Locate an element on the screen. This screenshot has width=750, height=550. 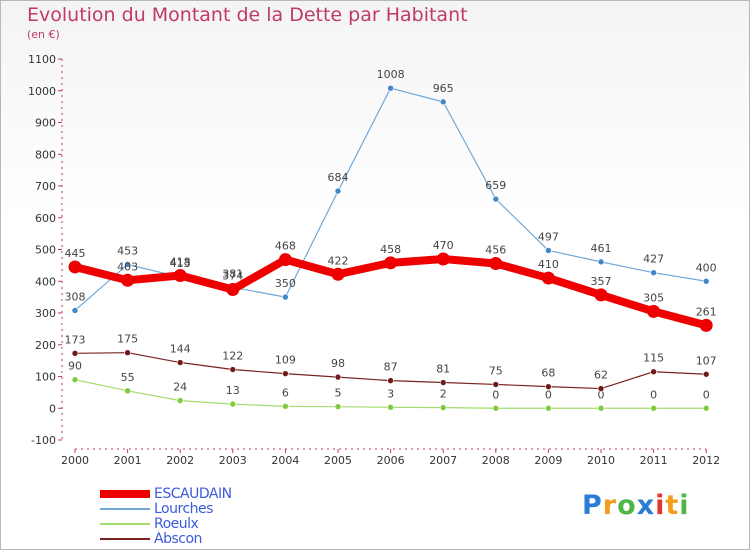
proxiti-logo: Proxiti is located at coordinates (636, 505).